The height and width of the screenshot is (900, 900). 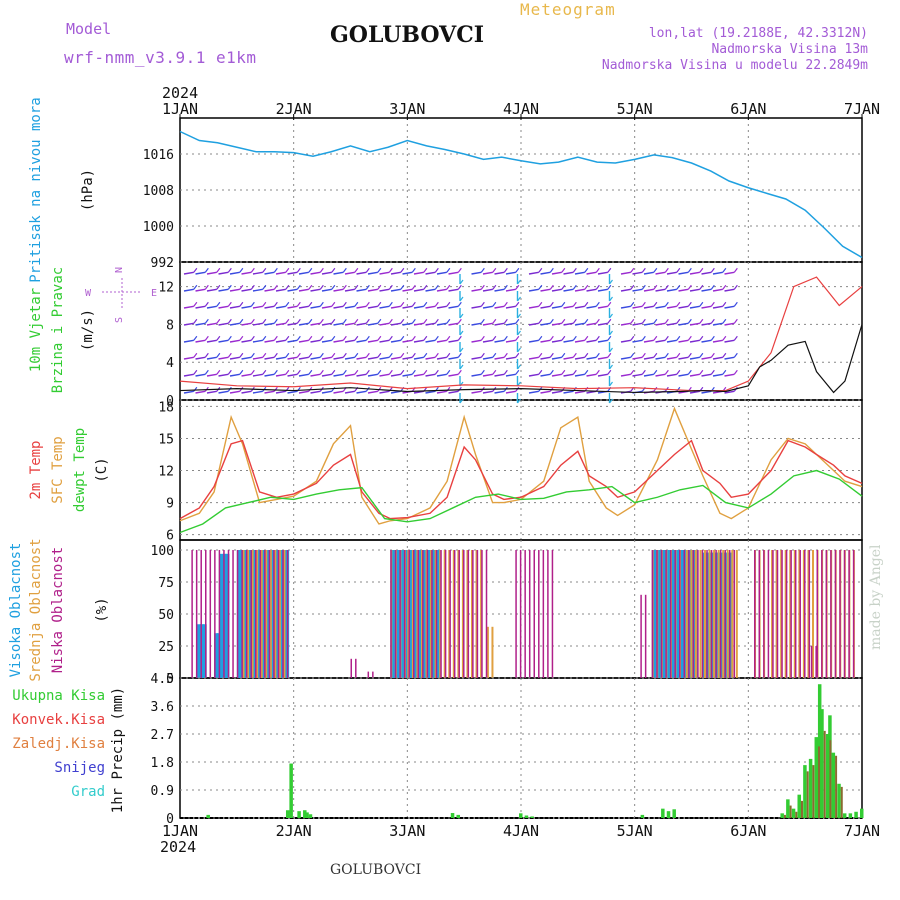 I want to click on precip-legend-item: Ukupna Kisa, so click(x=58, y=696).